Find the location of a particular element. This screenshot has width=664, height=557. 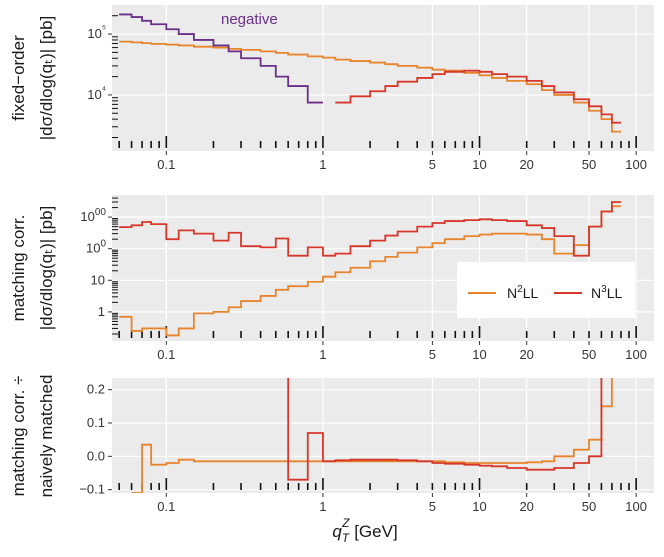

panel-3-ytick-label-3: 0.2 is located at coordinates (96, 389).